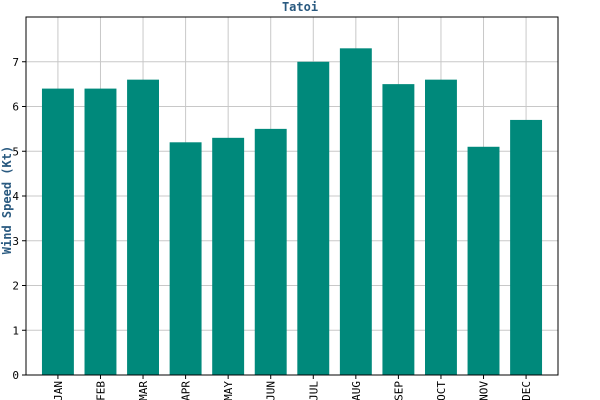 The height and width of the screenshot is (400, 600). Describe the element at coordinates (483, 260) in the screenshot. I see `bar-nov` at that location.